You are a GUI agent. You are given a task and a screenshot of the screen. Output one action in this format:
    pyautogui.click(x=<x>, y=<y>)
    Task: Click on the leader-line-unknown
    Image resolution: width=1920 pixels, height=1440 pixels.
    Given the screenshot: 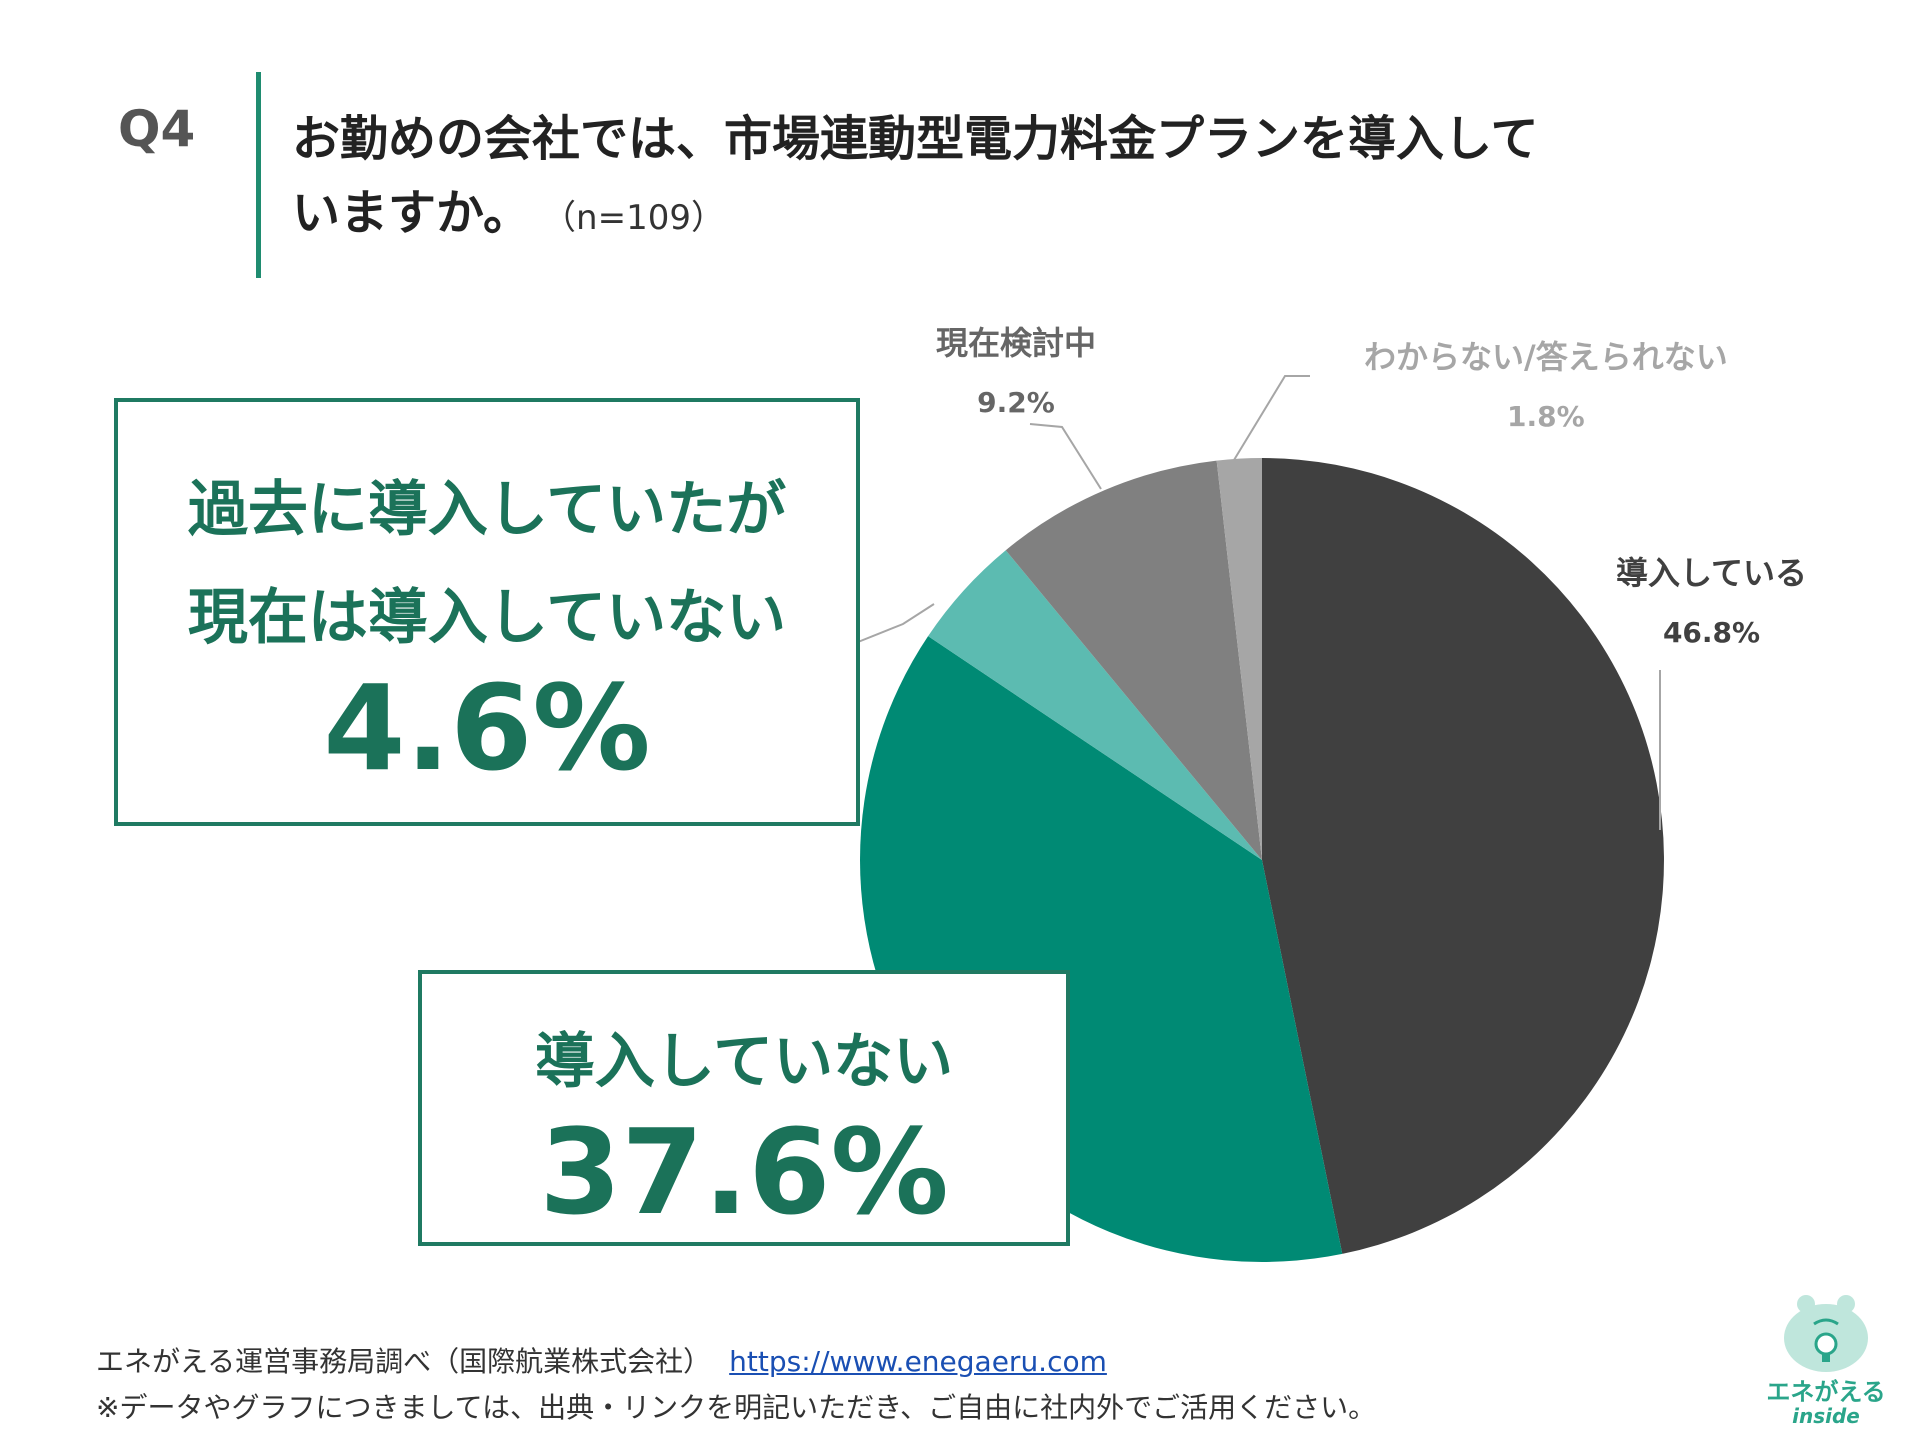 What is the action you would take?
    pyautogui.click(x=1271, y=418)
    